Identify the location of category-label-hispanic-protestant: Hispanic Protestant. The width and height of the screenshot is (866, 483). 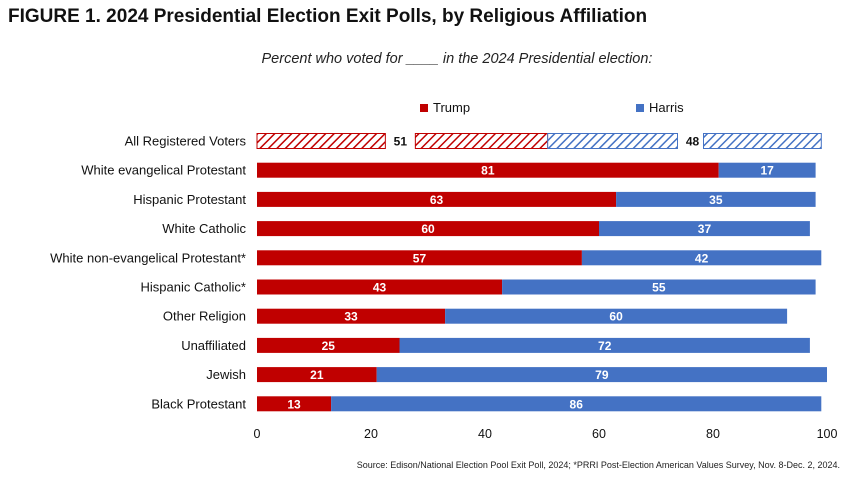
(189, 199).